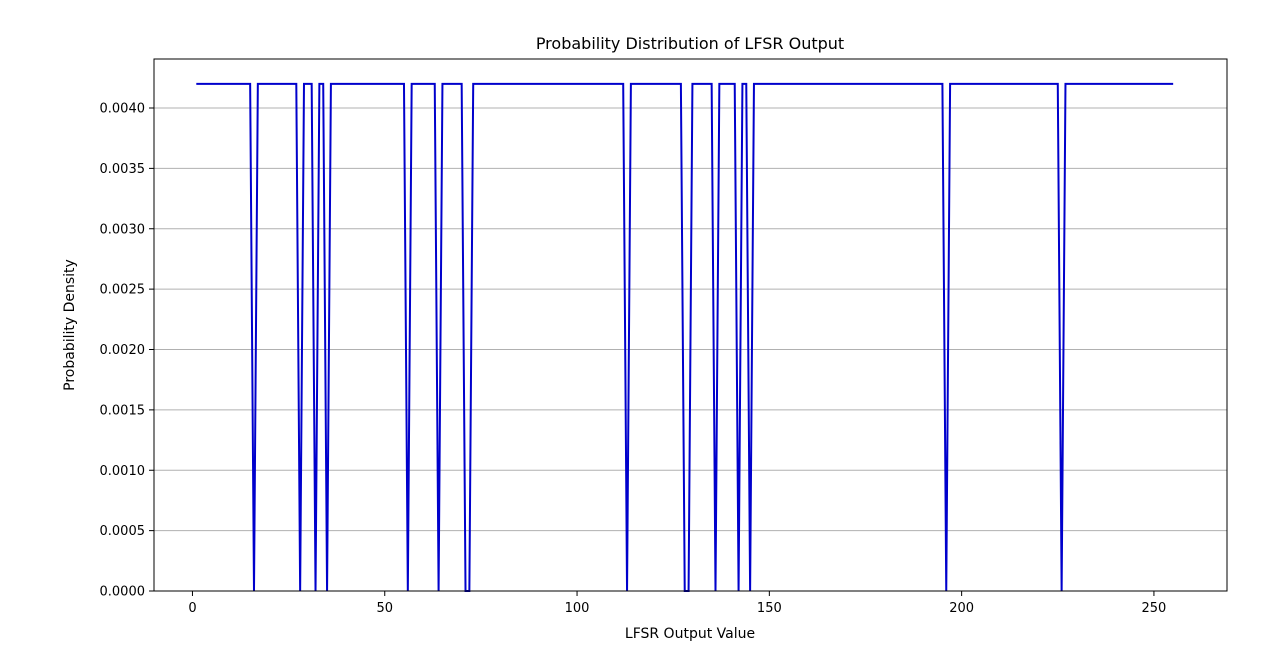 The height and width of the screenshot is (655, 1280). I want to click on x-tick-label: 250, so click(1154, 608).